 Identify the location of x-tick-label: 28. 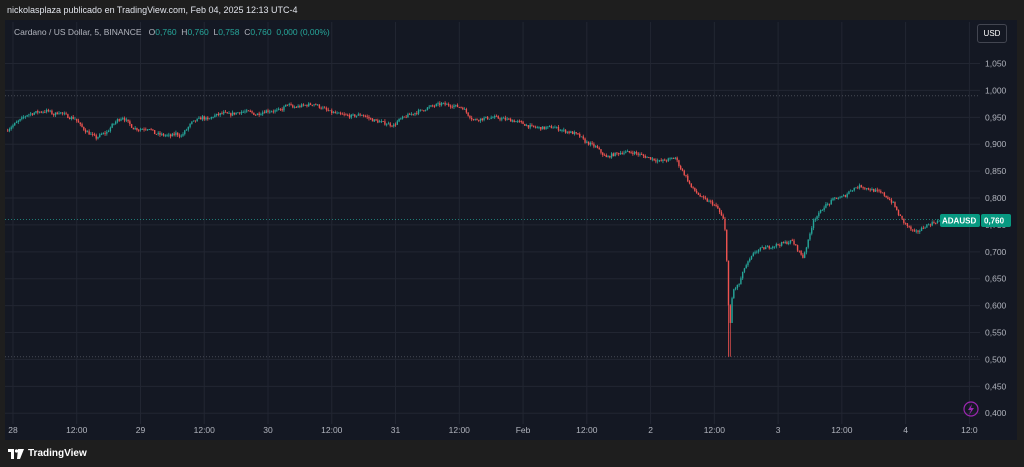
(13, 430).